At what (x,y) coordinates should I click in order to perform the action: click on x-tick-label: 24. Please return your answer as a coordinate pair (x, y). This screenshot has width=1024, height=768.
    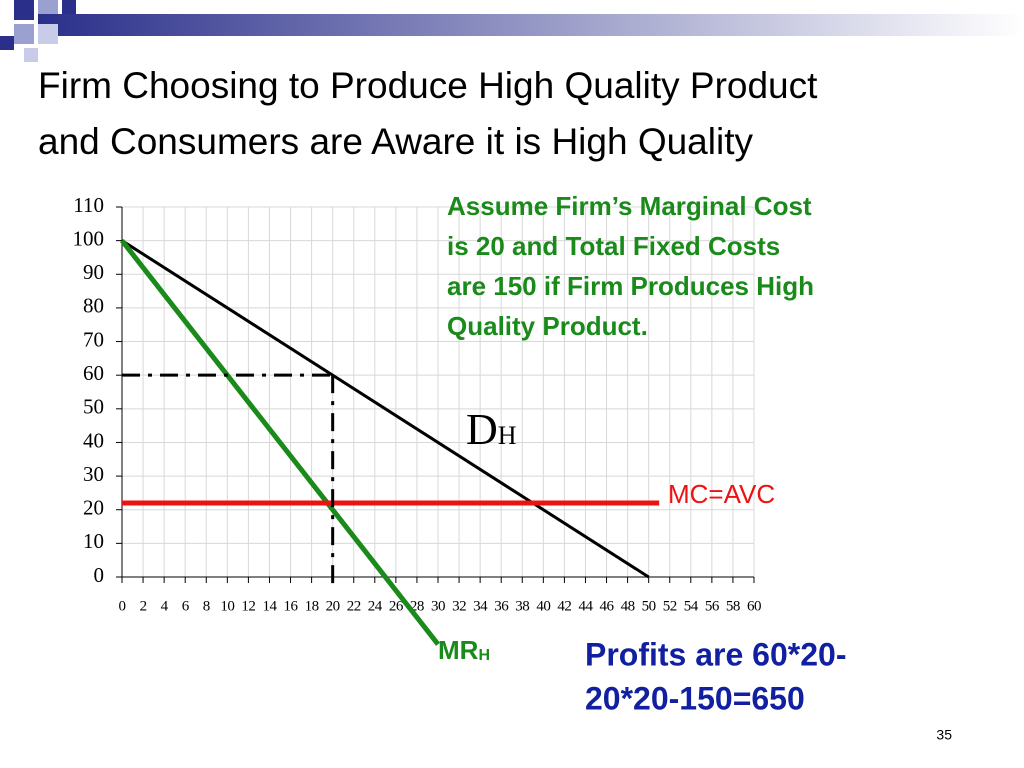
    Looking at the image, I should click on (375, 606).